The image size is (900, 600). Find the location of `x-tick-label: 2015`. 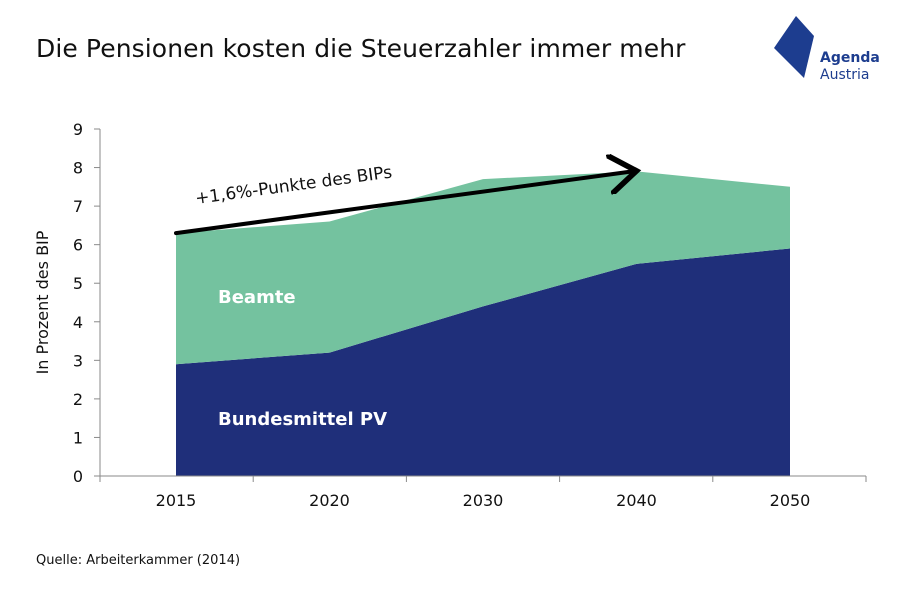

x-tick-label: 2015 is located at coordinates (176, 500).